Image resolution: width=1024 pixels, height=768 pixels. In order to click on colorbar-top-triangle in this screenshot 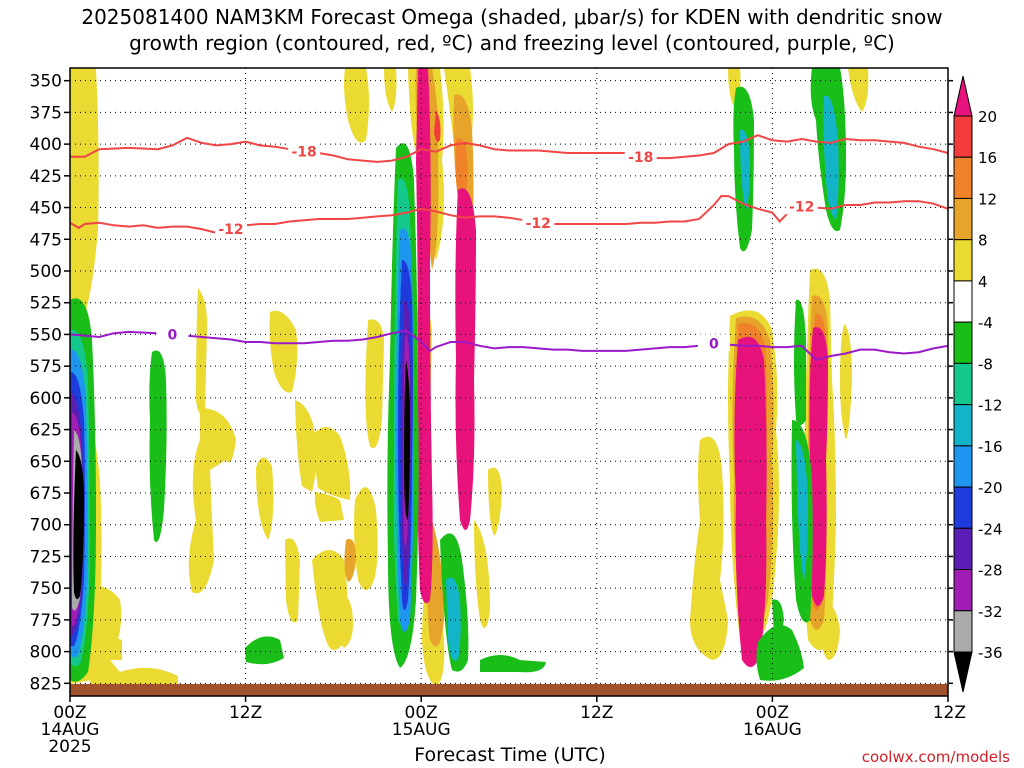, I will do `click(963, 96)`.